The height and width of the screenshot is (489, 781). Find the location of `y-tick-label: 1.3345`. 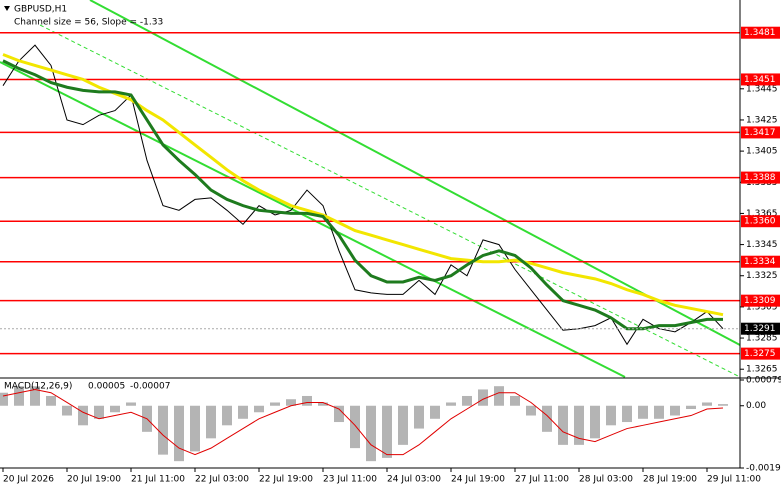

y-tick-label: 1.3345 is located at coordinates (762, 245).